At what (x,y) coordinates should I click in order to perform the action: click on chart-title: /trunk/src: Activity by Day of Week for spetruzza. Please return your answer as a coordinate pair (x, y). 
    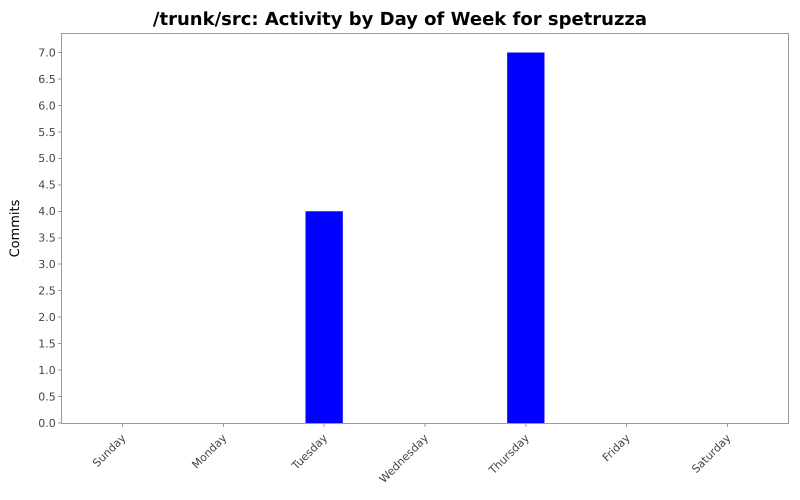
    Looking at the image, I should click on (400, 19).